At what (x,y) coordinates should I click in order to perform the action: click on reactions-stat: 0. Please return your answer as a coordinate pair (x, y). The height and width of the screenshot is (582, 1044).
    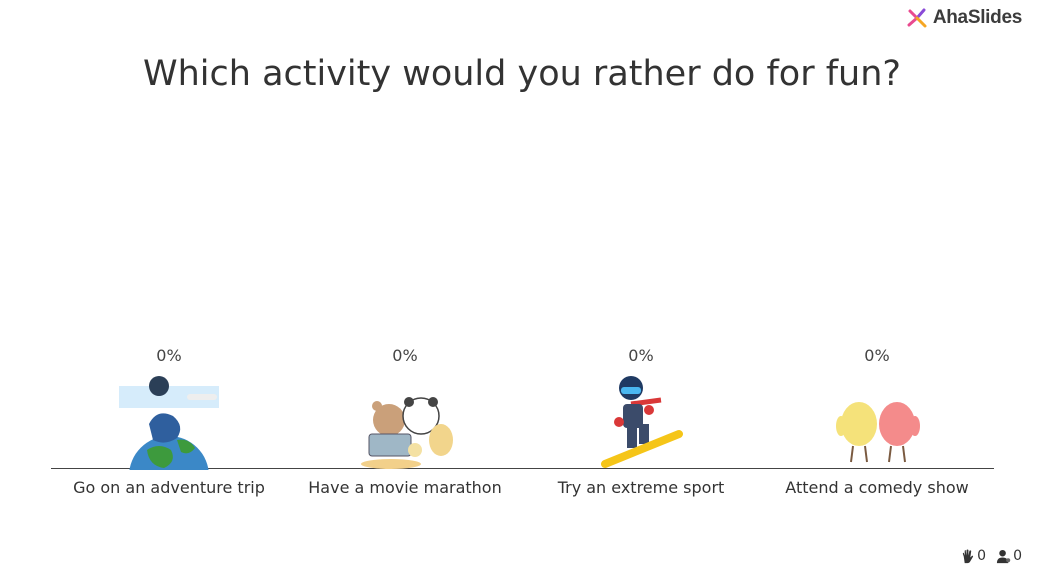
    Looking at the image, I should click on (973, 556).